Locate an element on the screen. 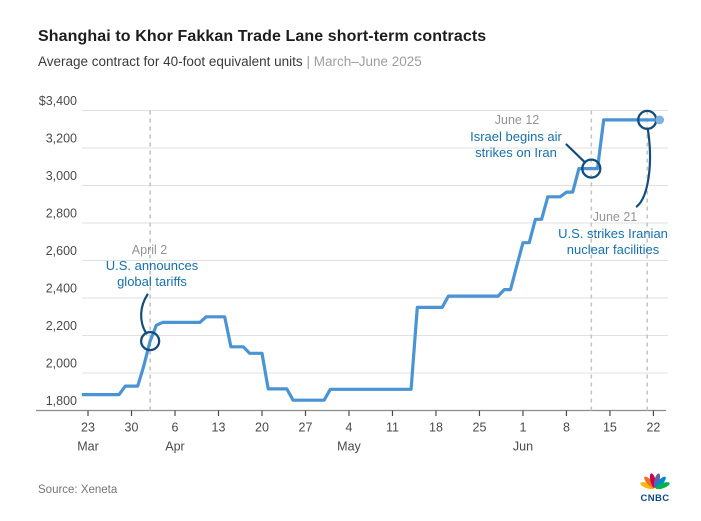 This screenshot has height=521, width=701. x-tick-label: 20 is located at coordinates (262, 428).